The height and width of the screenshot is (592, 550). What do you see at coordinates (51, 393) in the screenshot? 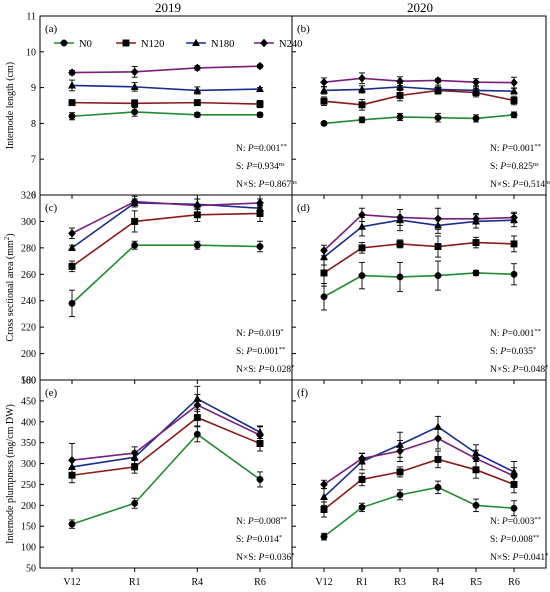
I see `panel-label: (e)` at bounding box center [51, 393].